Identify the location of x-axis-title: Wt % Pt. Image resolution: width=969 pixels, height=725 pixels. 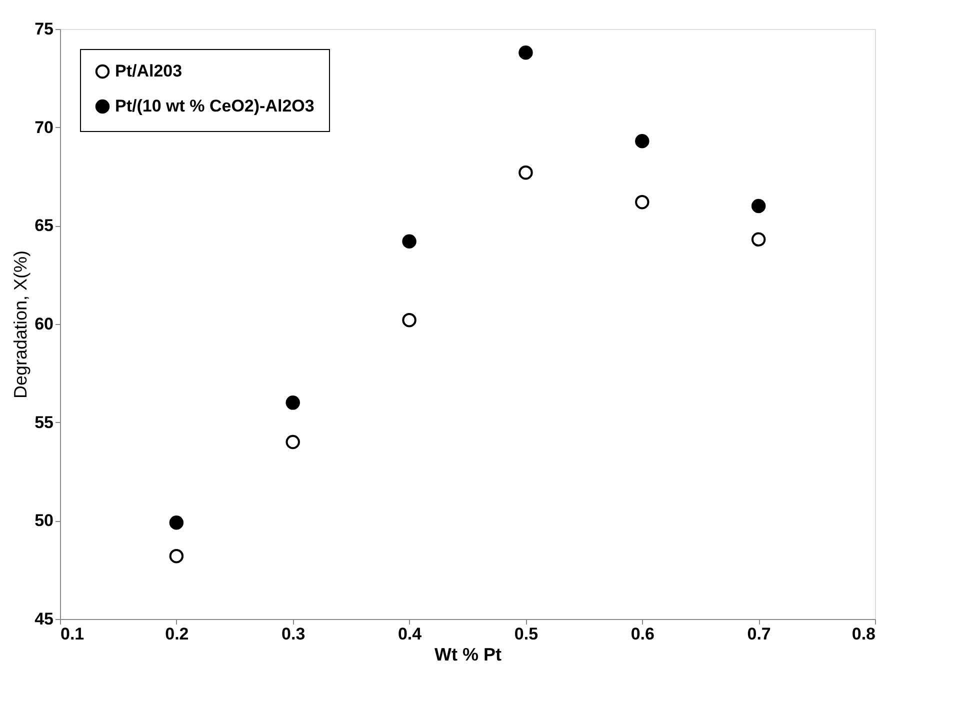
(468, 654).